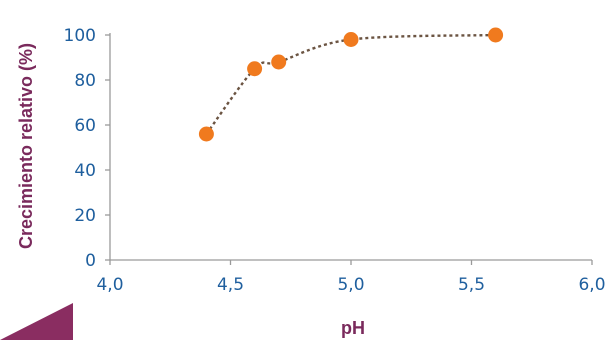 The image size is (608, 340). Describe the element at coordinates (109, 285) in the screenshot. I see `x-tick-label: 4,0` at that location.